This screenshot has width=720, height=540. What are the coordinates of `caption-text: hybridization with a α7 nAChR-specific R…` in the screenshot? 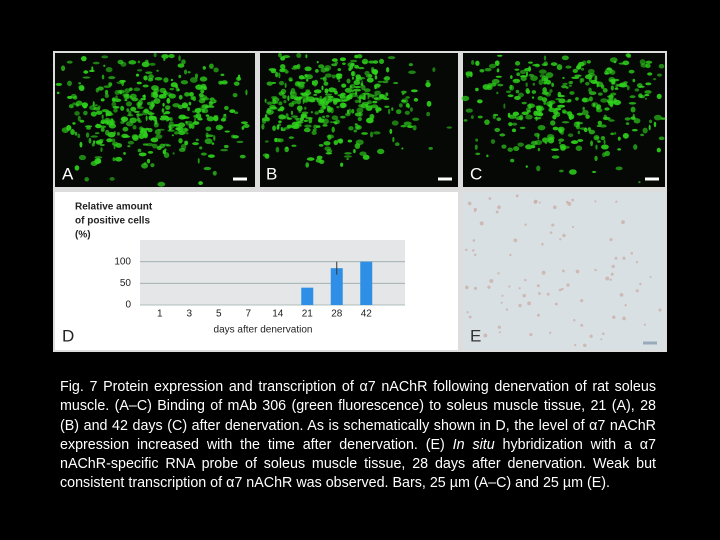 It's located at (358, 464).